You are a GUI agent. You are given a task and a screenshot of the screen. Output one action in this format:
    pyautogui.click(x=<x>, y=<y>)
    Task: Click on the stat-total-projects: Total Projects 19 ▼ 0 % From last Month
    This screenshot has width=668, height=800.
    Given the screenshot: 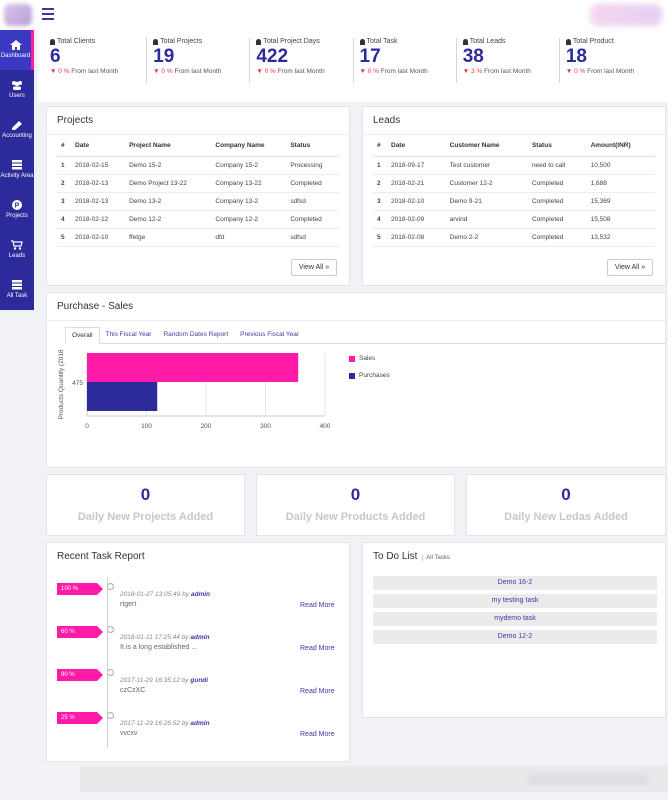 What is the action you would take?
    pyautogui.click(x=199, y=60)
    